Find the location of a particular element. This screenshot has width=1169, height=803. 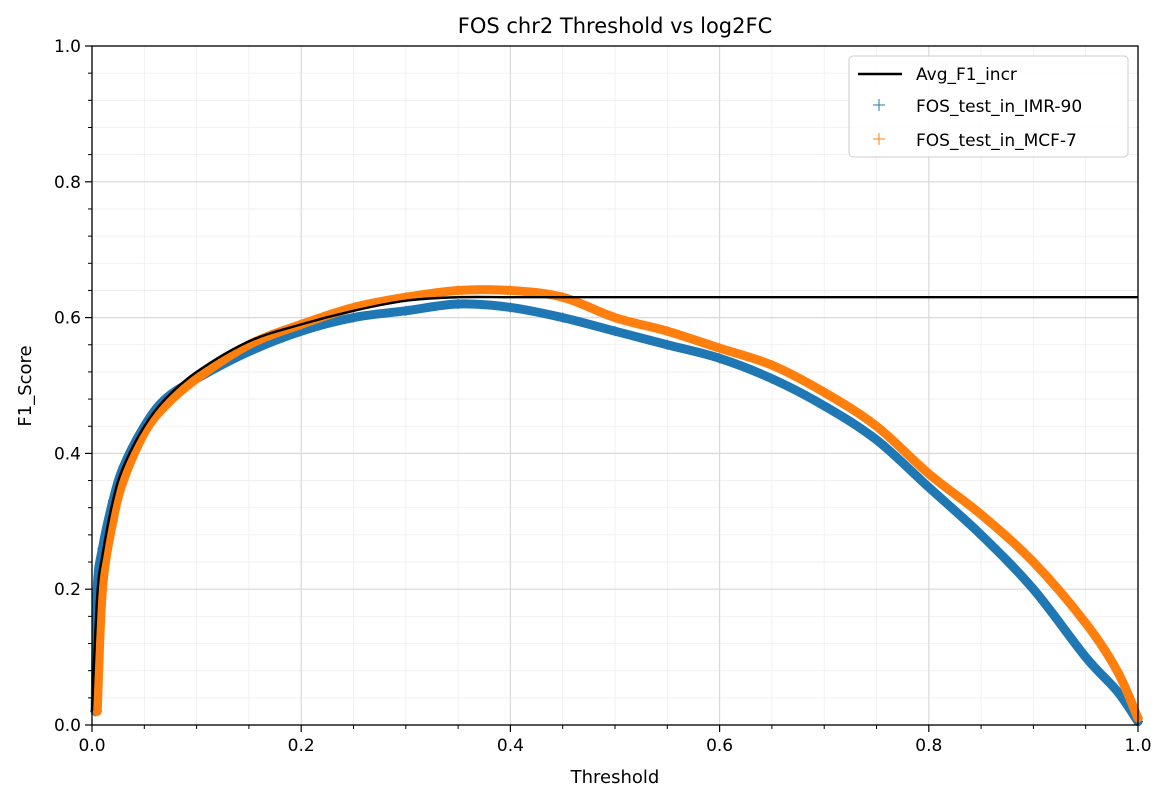

legend-box is located at coordinates (988, 106).